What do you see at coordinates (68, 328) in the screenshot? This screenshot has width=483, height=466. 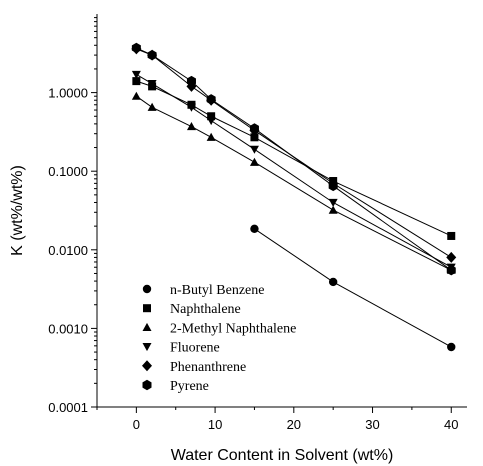 I see `y-tick-label: 0.0010` at bounding box center [68, 328].